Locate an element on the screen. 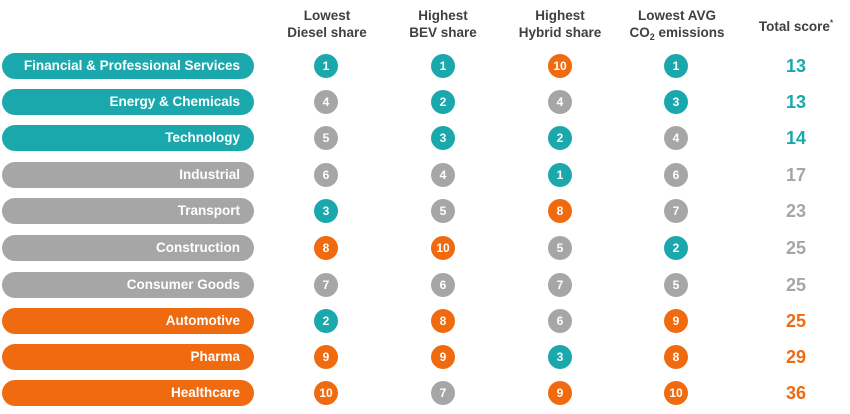  table-row: Consumer Goods 7 6 7 5 25 is located at coordinates (425, 285).